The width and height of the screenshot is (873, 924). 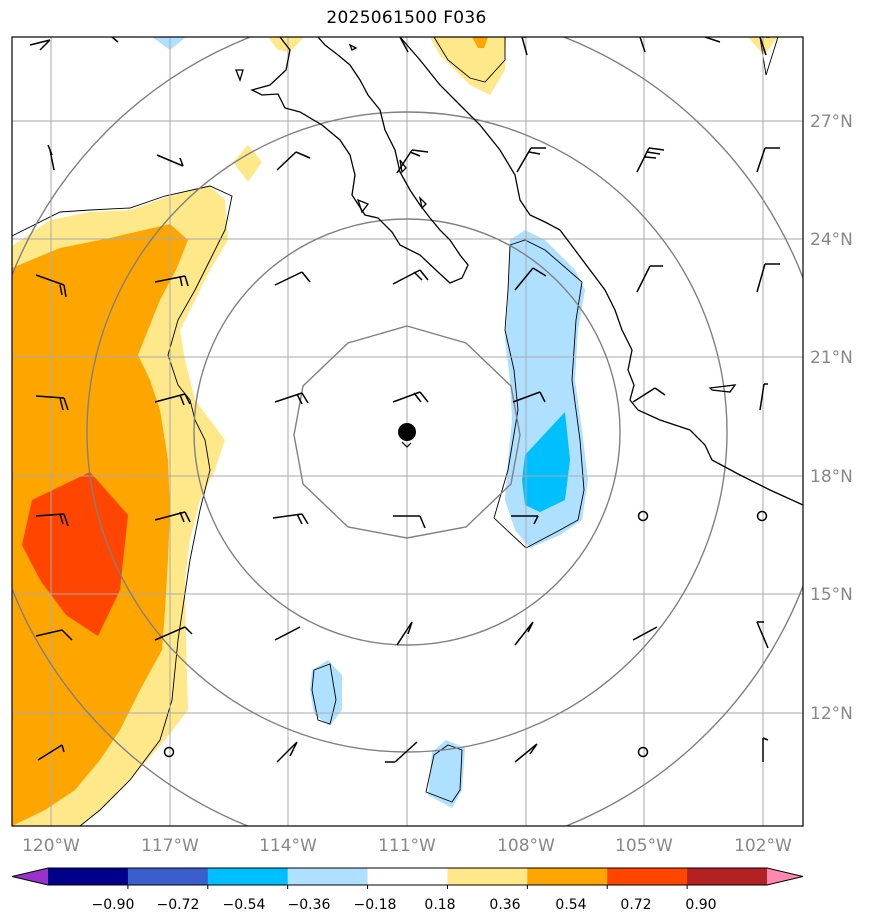 I want to click on lon-label: 111°W, so click(x=407, y=846).